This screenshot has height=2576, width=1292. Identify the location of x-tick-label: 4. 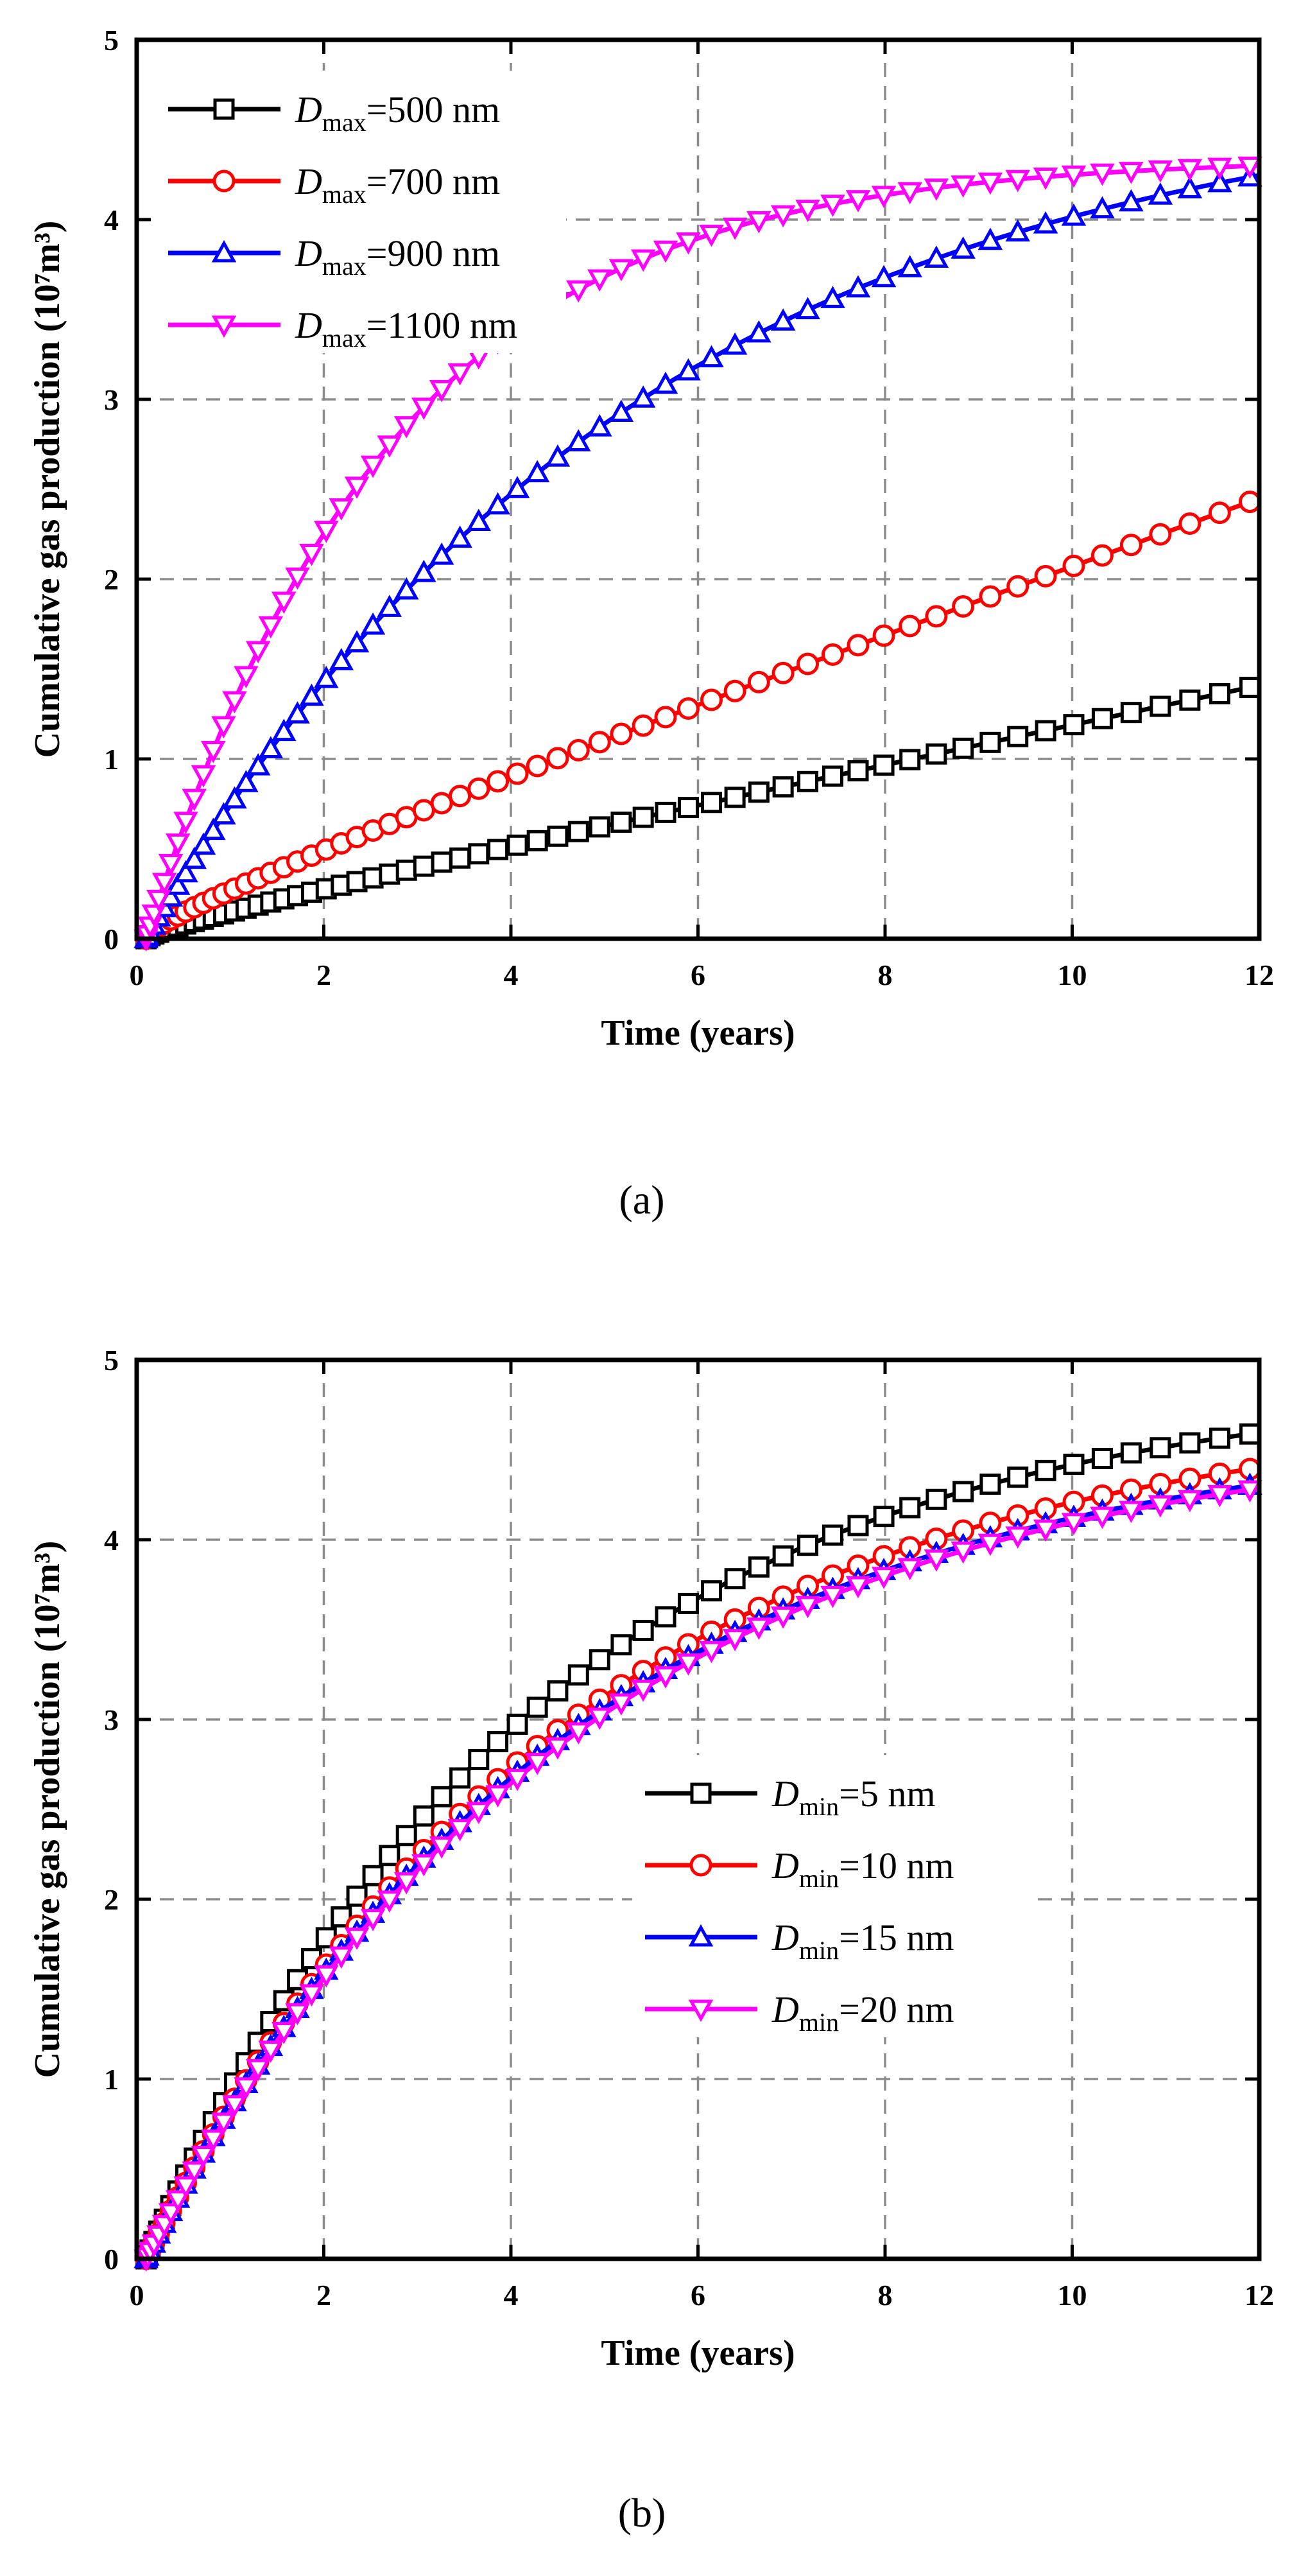
(511, 975).